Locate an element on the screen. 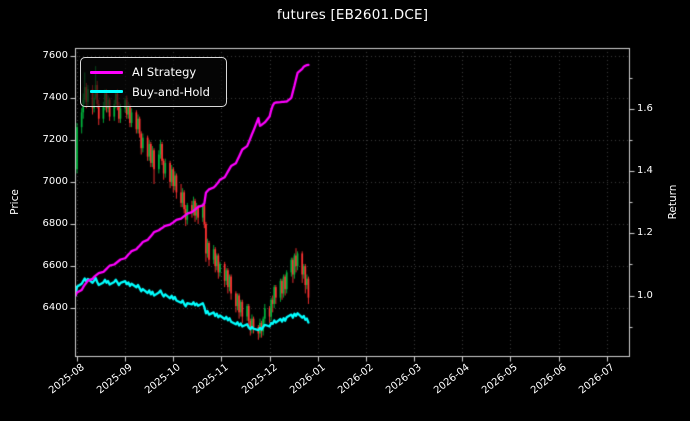  buy-and-hold-line-swatch is located at coordinates (106, 91).